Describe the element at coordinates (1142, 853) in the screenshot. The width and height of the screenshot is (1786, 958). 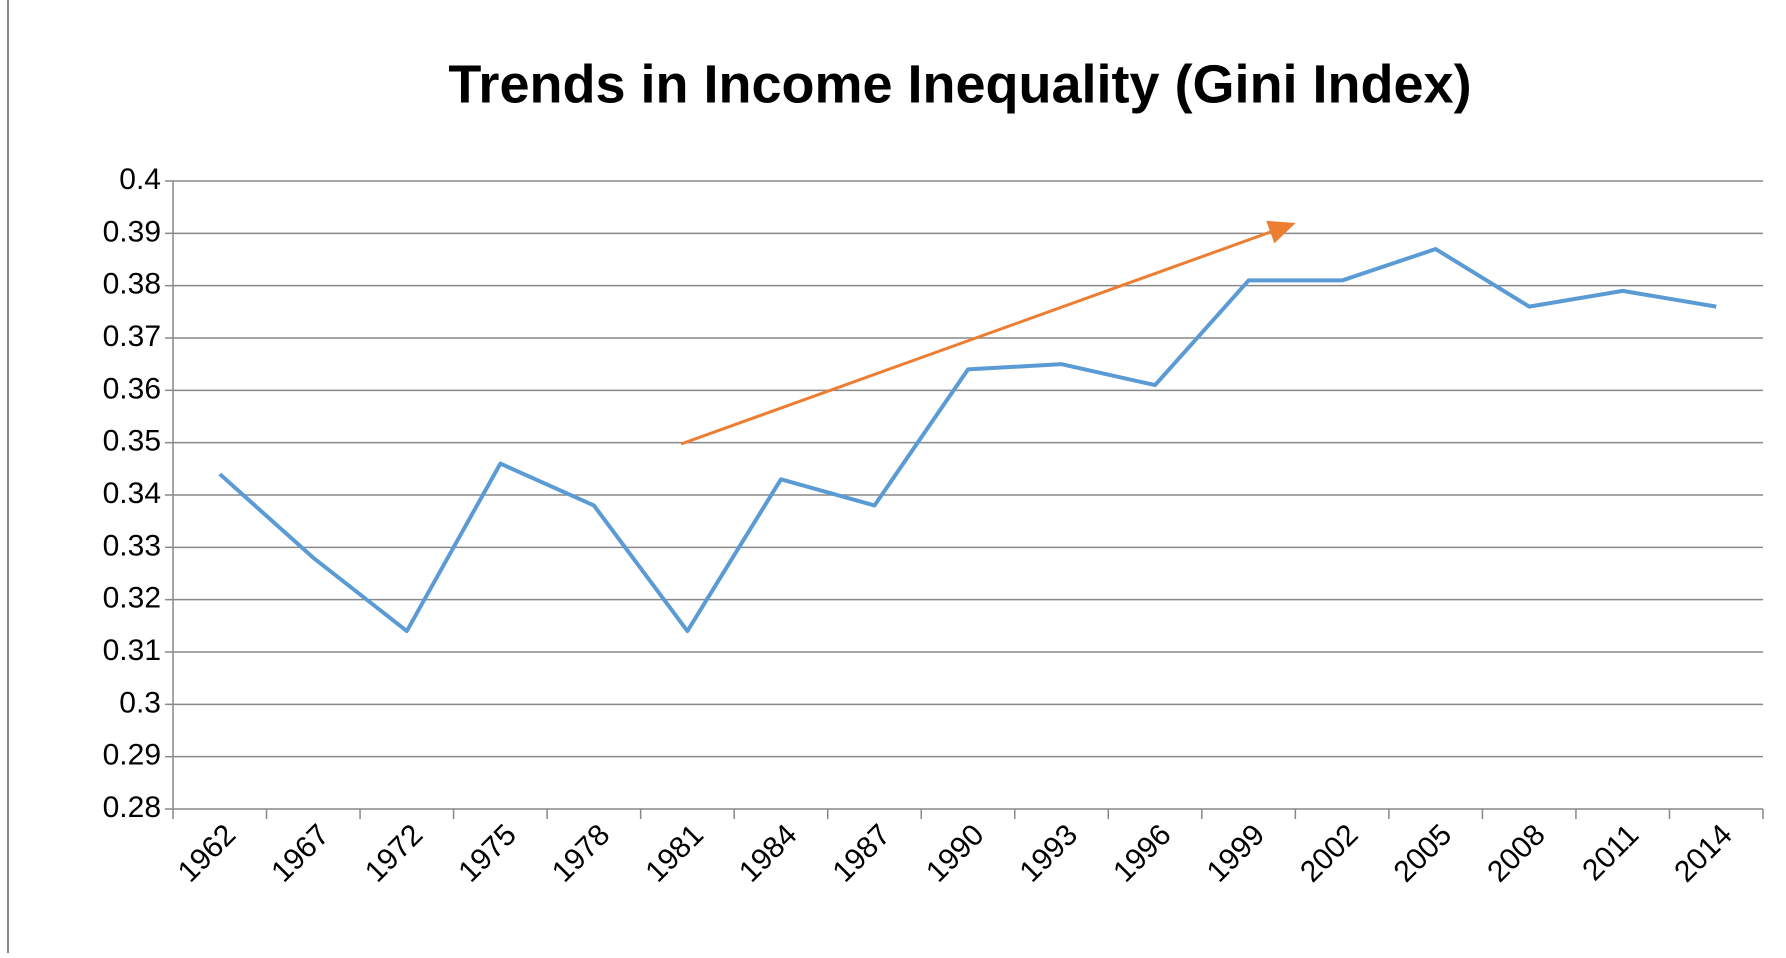
I see `x-tick-label: 1996` at that location.